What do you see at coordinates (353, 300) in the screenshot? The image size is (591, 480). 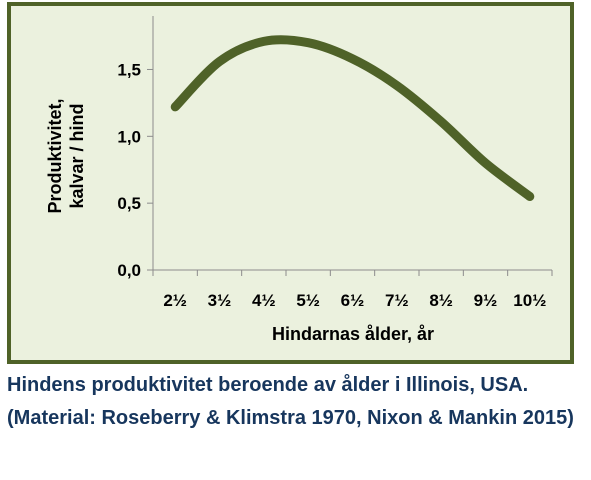 I see `x-tick-label: 6½` at bounding box center [353, 300].